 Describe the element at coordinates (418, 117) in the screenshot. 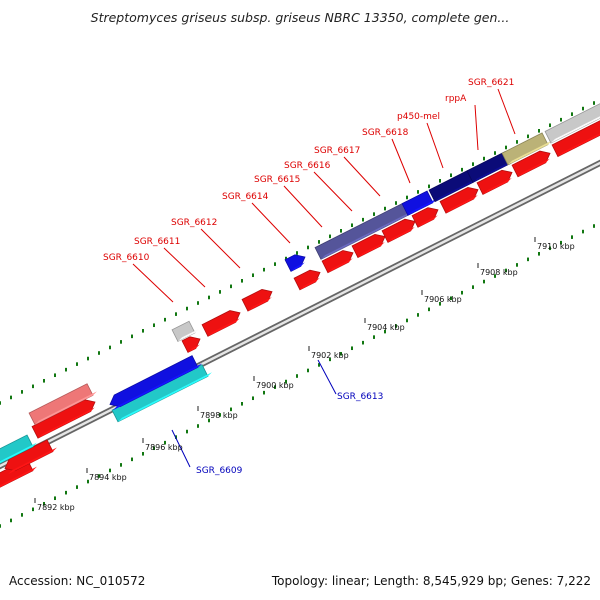

I see `gene-label-p450-mel: p450-mel` at that location.